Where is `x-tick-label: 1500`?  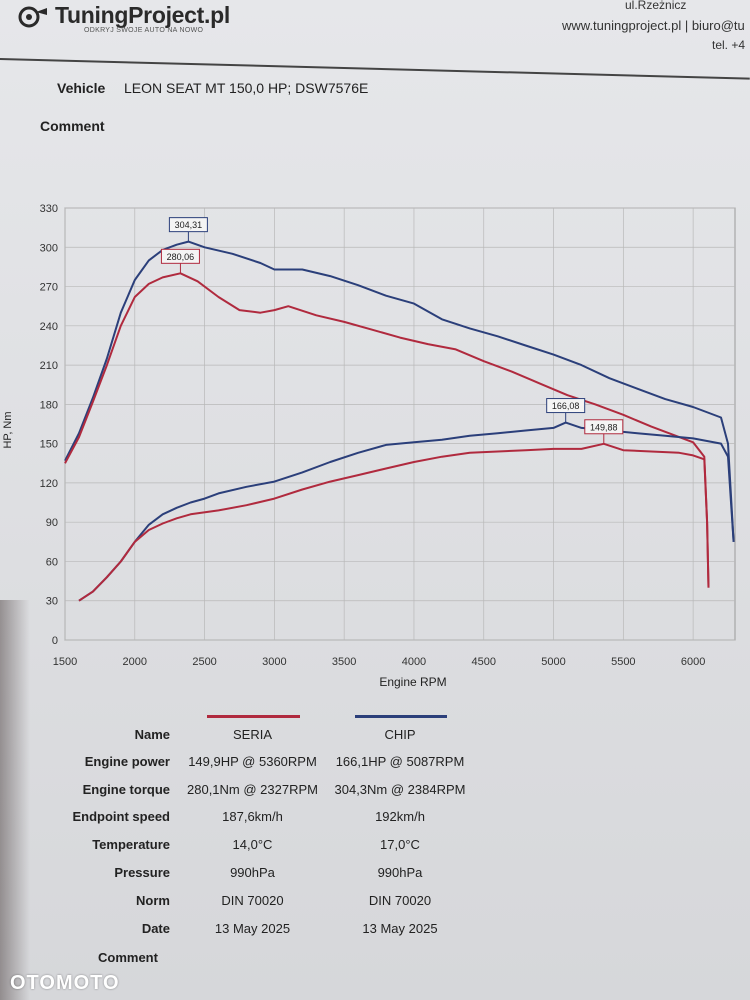 x-tick-label: 1500 is located at coordinates (65, 662).